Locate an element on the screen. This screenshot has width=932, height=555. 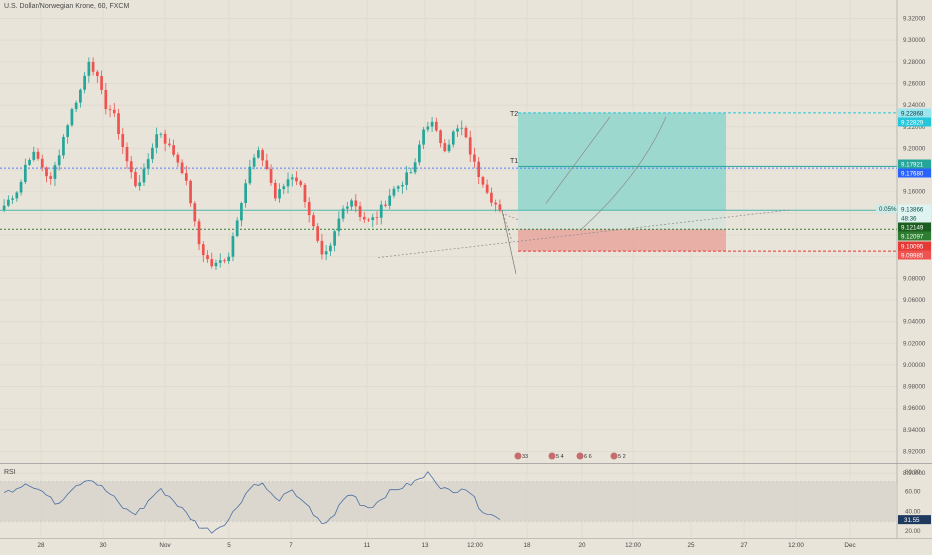
price-tag-support-a: 9.12149 is located at coordinates (912, 228).